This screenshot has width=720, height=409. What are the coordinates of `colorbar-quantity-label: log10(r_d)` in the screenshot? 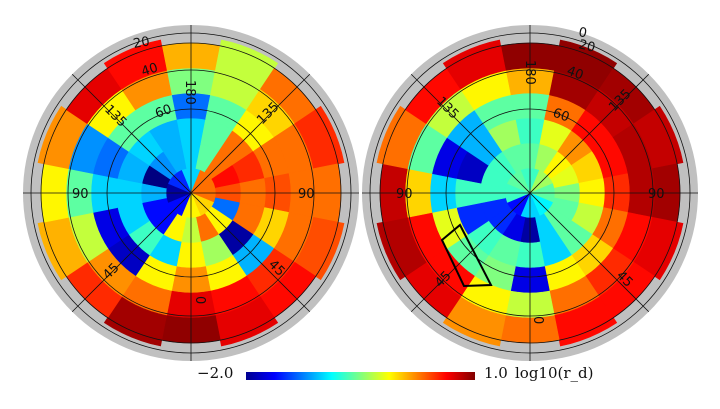 It's located at (554, 373).